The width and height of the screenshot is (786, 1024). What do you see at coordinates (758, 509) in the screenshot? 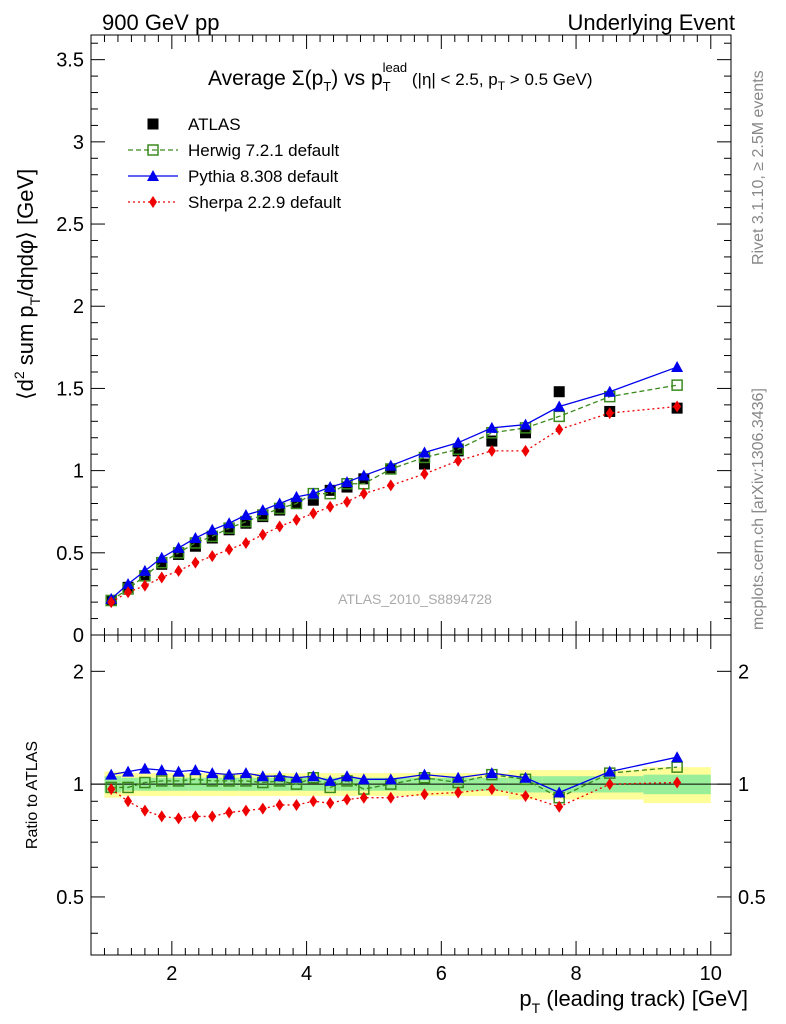
I see `mcplots-label: mcplots.cern.ch [arXiv:1306.3436]` at bounding box center [758, 509].